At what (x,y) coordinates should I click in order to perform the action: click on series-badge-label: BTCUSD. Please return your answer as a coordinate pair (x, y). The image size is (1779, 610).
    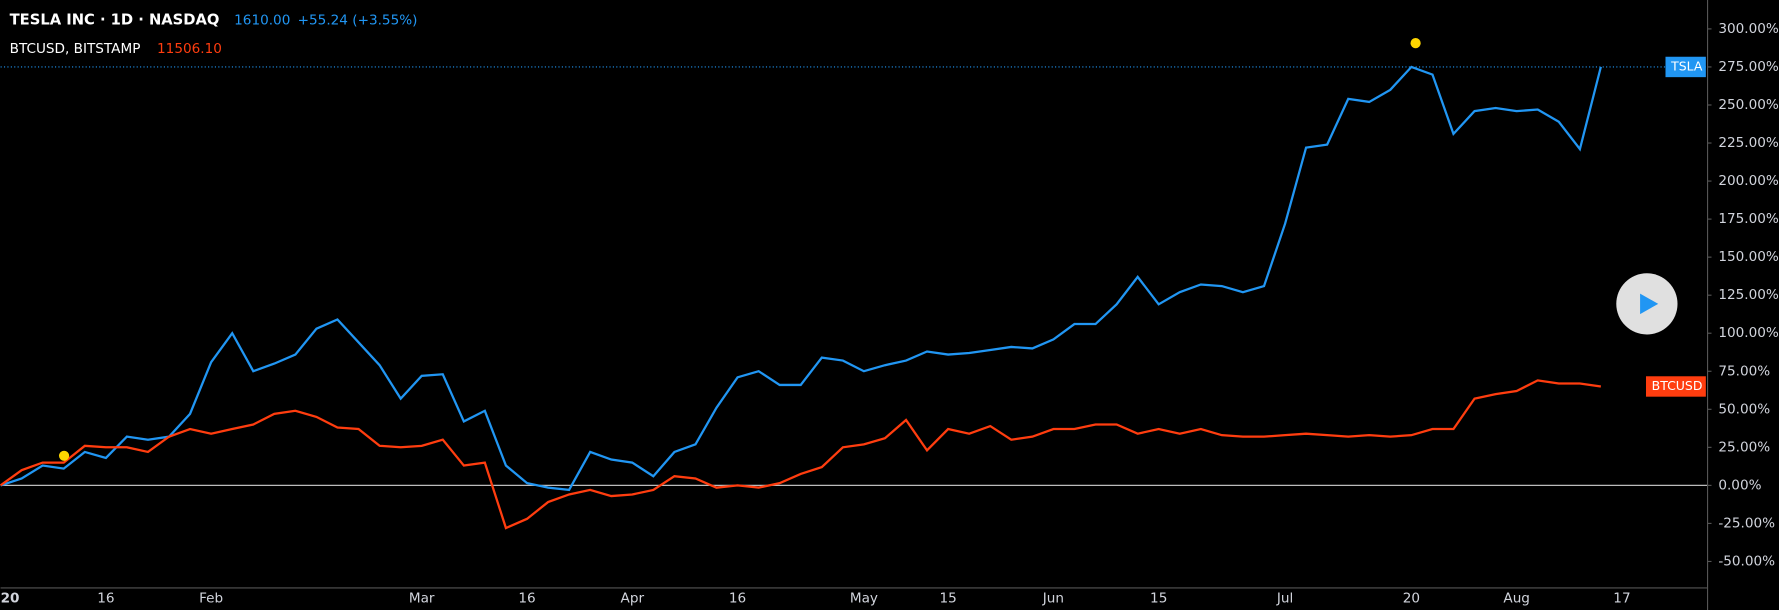
    Looking at the image, I should click on (1677, 385).